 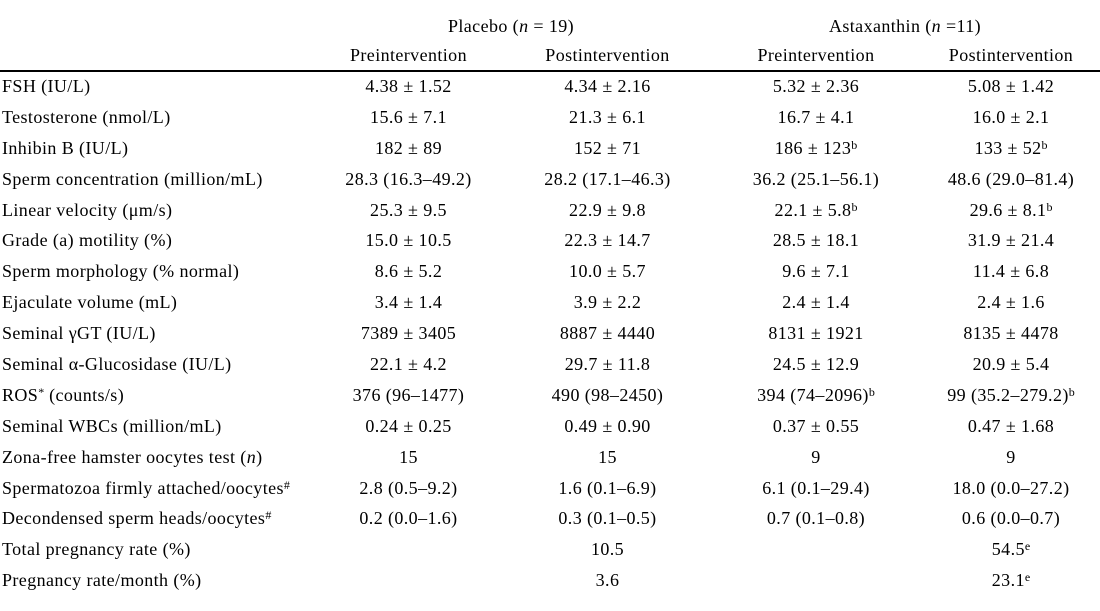 What do you see at coordinates (1011, 518) in the screenshot?
I see `cell-astaxanthin-postintervention: 0.6 (0.0–0.7)` at bounding box center [1011, 518].